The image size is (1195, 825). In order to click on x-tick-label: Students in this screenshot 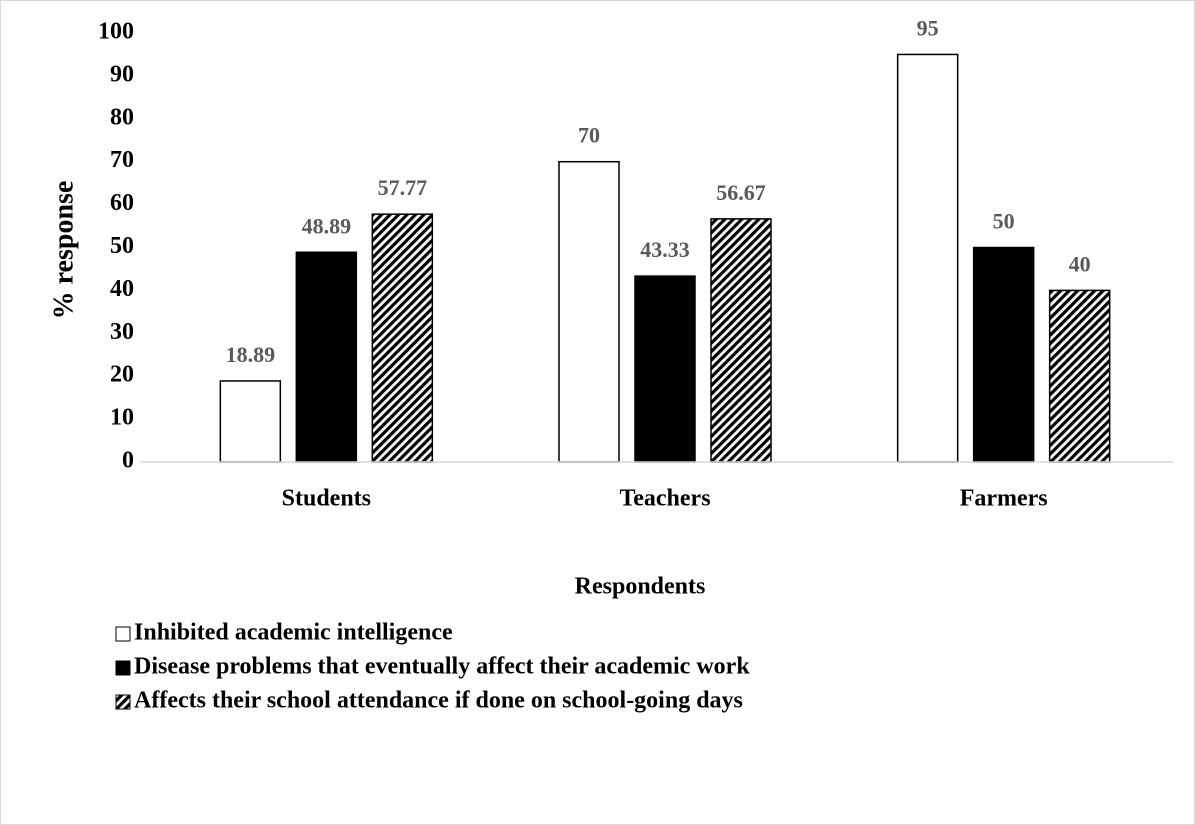, I will do `click(326, 499)`.